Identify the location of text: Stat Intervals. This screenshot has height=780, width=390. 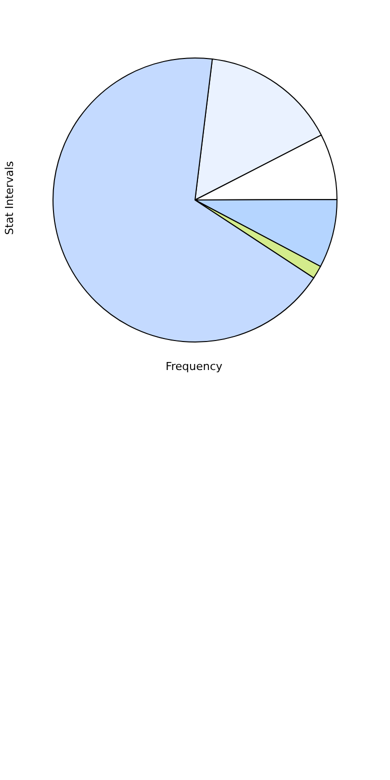
(9, 197).